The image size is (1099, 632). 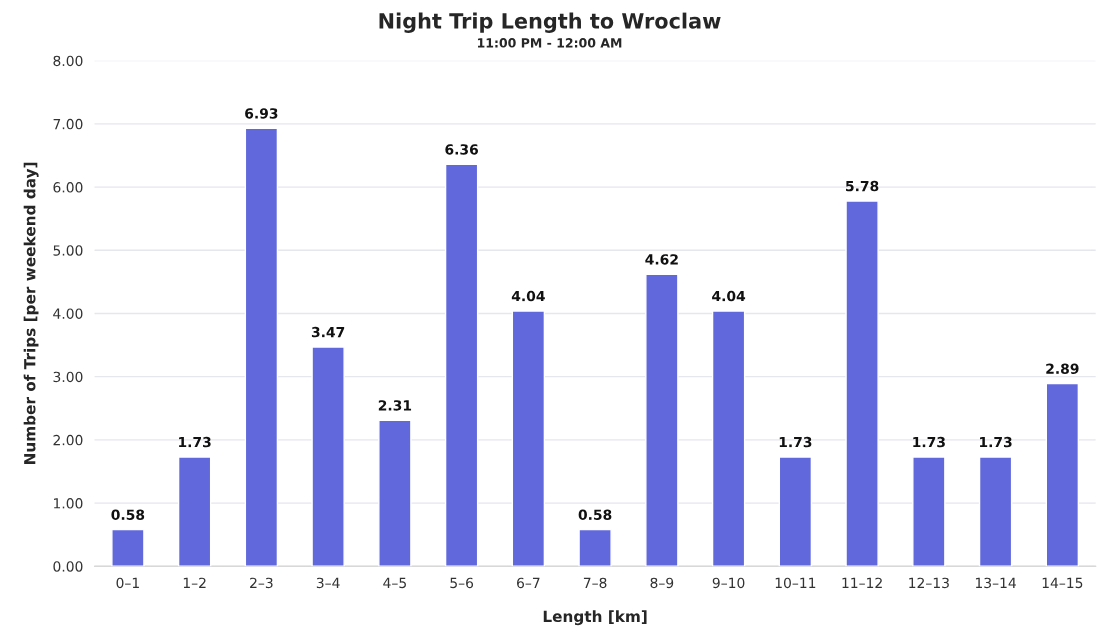 What do you see at coordinates (68, 187) in the screenshot?
I see `y-tick-label: 6.00` at bounding box center [68, 187].